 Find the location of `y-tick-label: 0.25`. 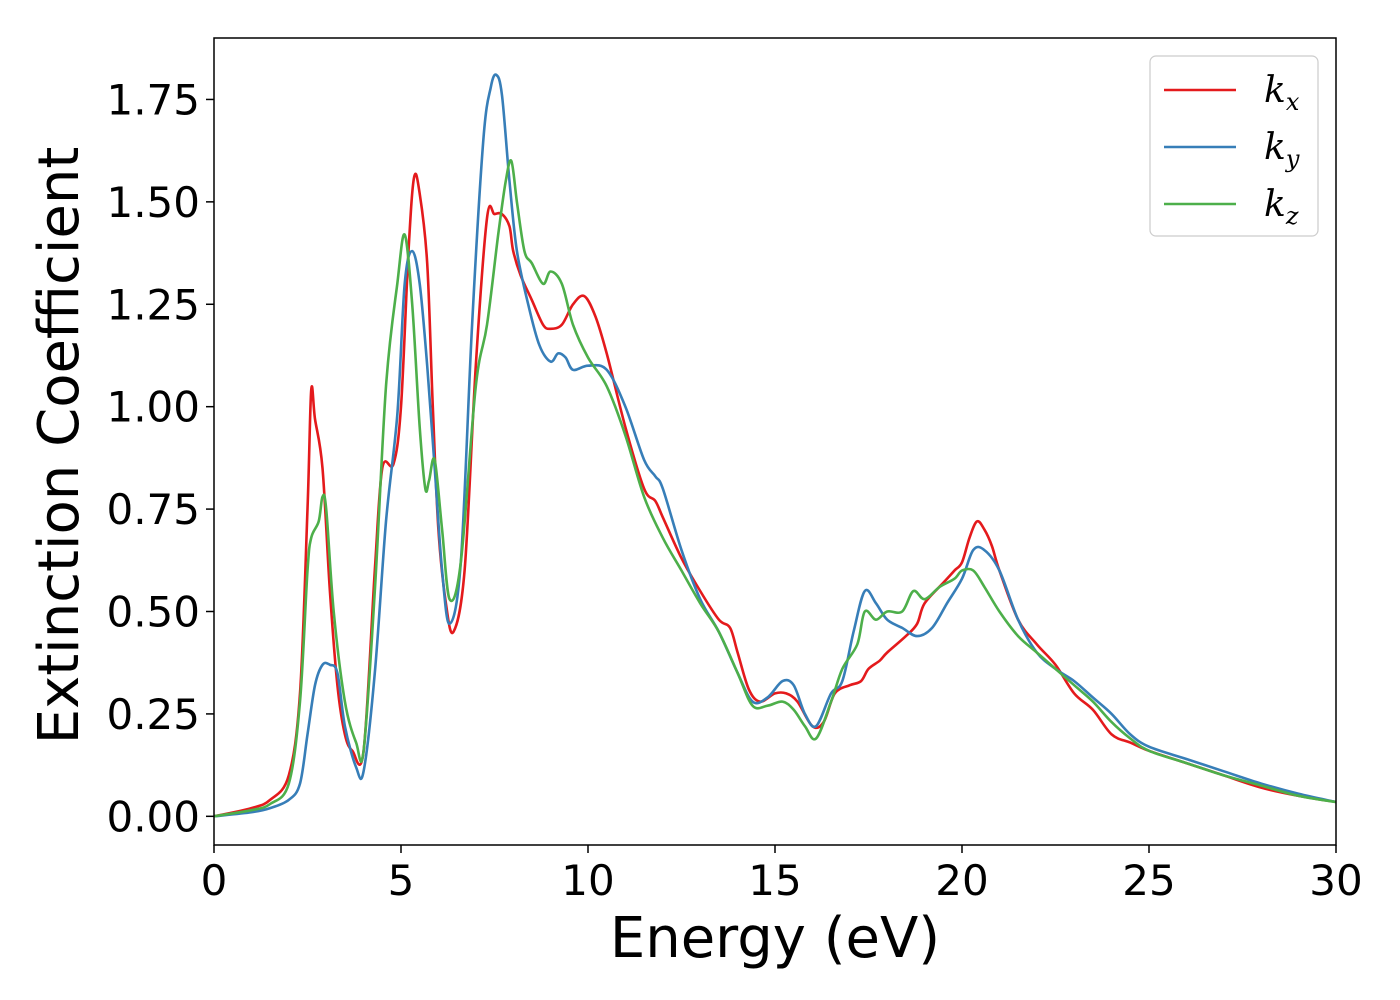

y-tick-label: 0.25 is located at coordinates (153, 714).